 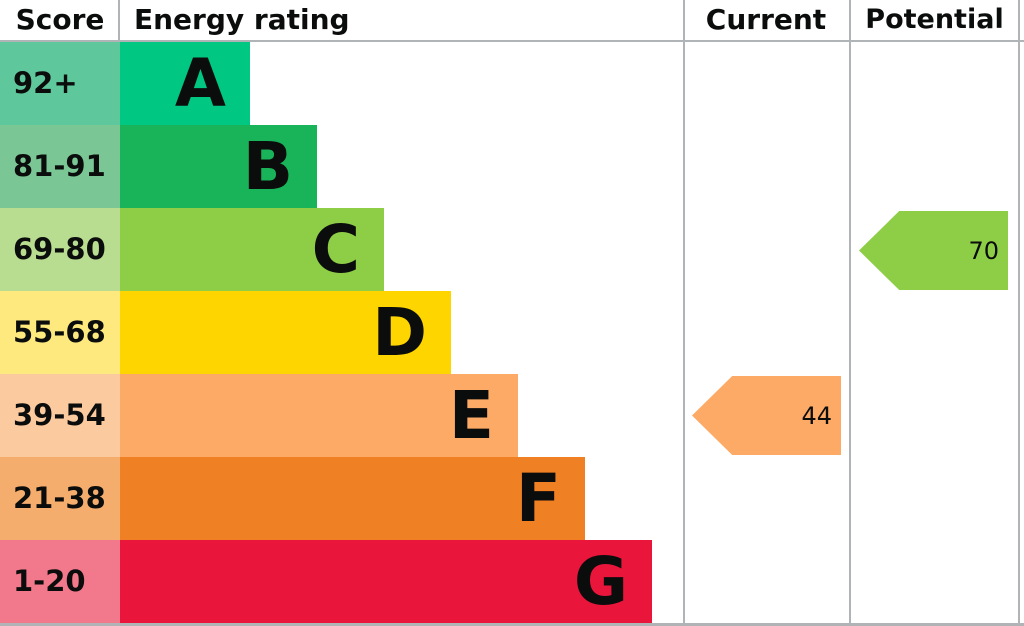 I want to click on band-bar-f: F, so click(x=352, y=498).